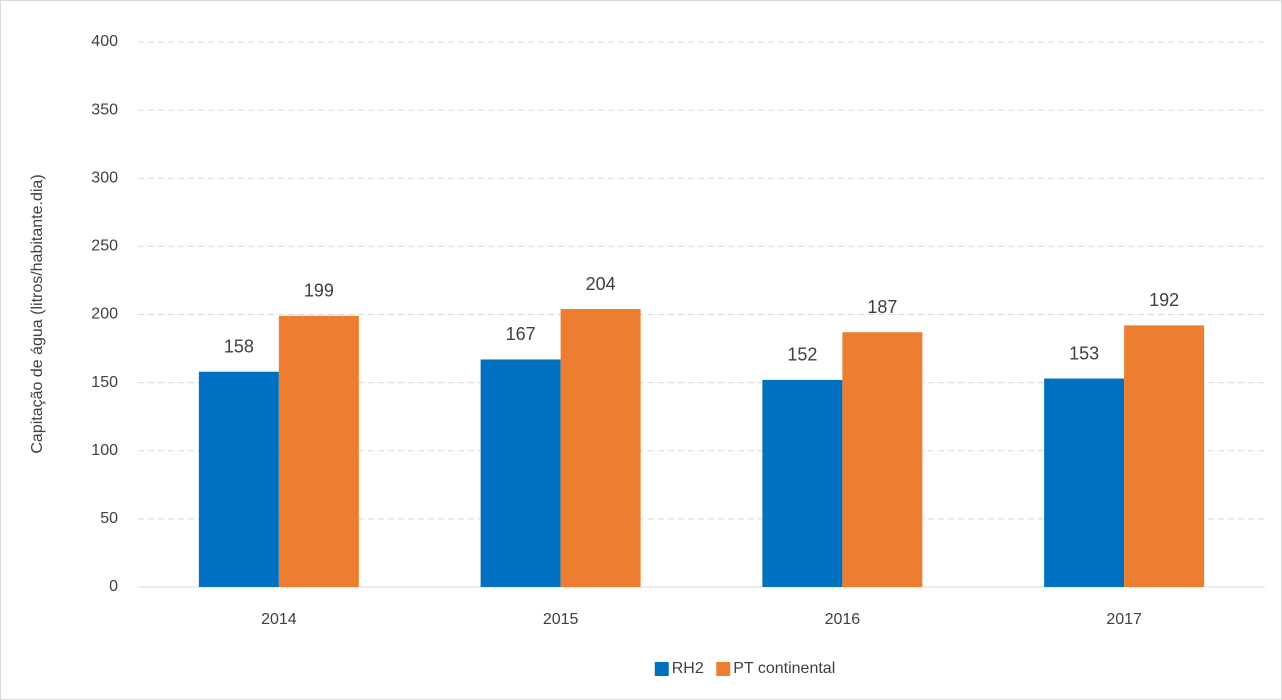 This screenshot has width=1282, height=700. What do you see at coordinates (561, 619) in the screenshot?
I see `x-tick-label: 2015` at bounding box center [561, 619].